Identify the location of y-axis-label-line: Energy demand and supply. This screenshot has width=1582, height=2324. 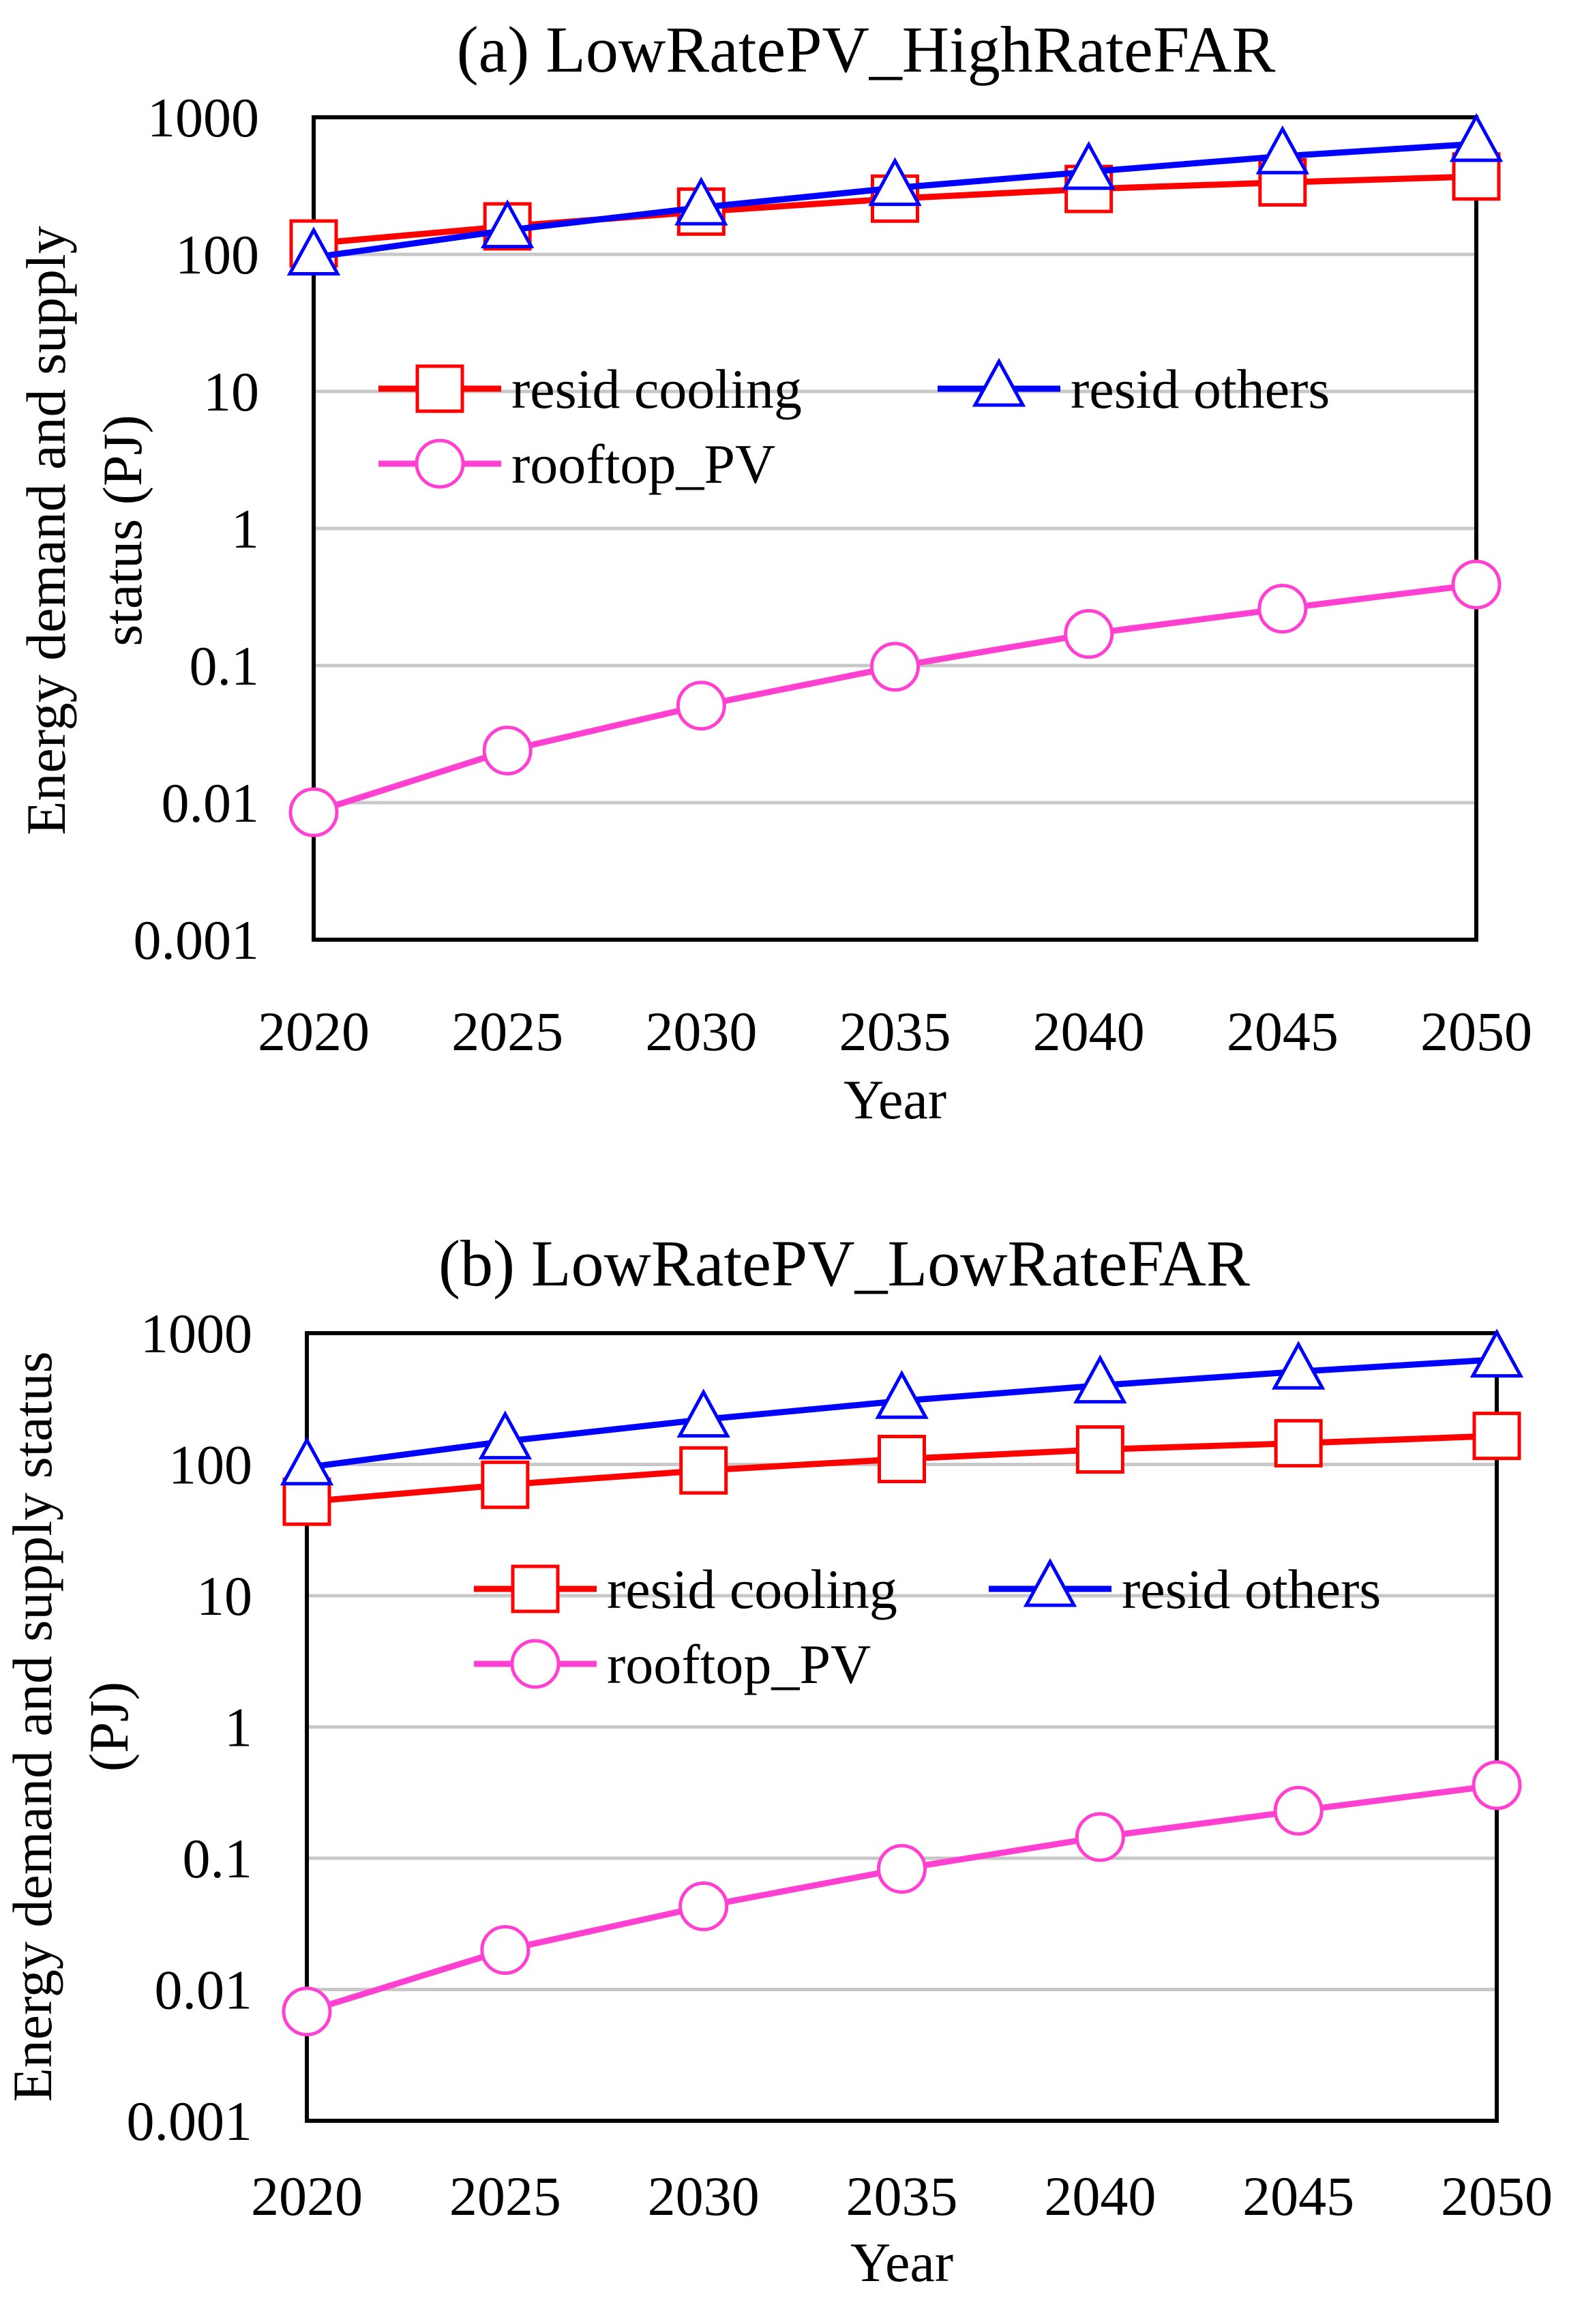
(46, 530).